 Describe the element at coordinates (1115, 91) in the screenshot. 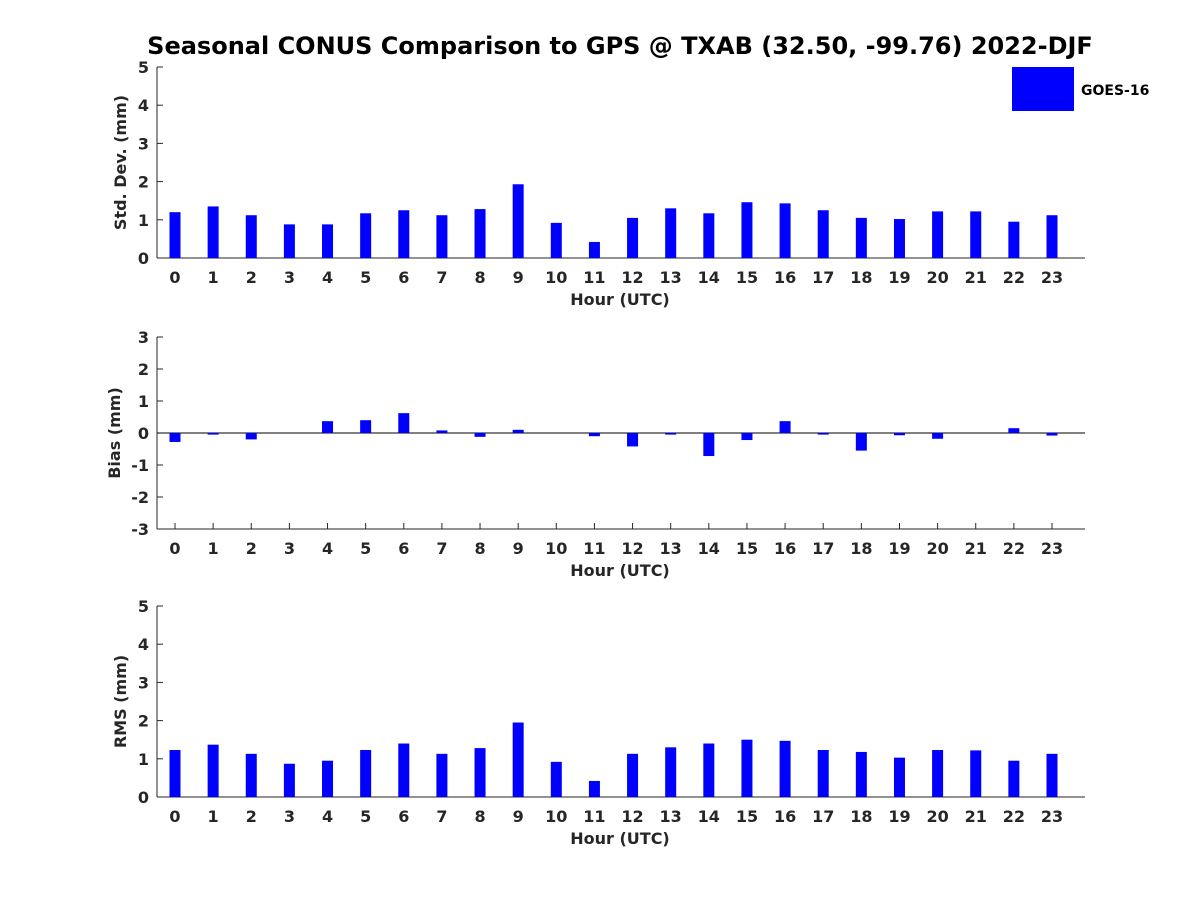

I see `legend-label: GOES-16` at that location.